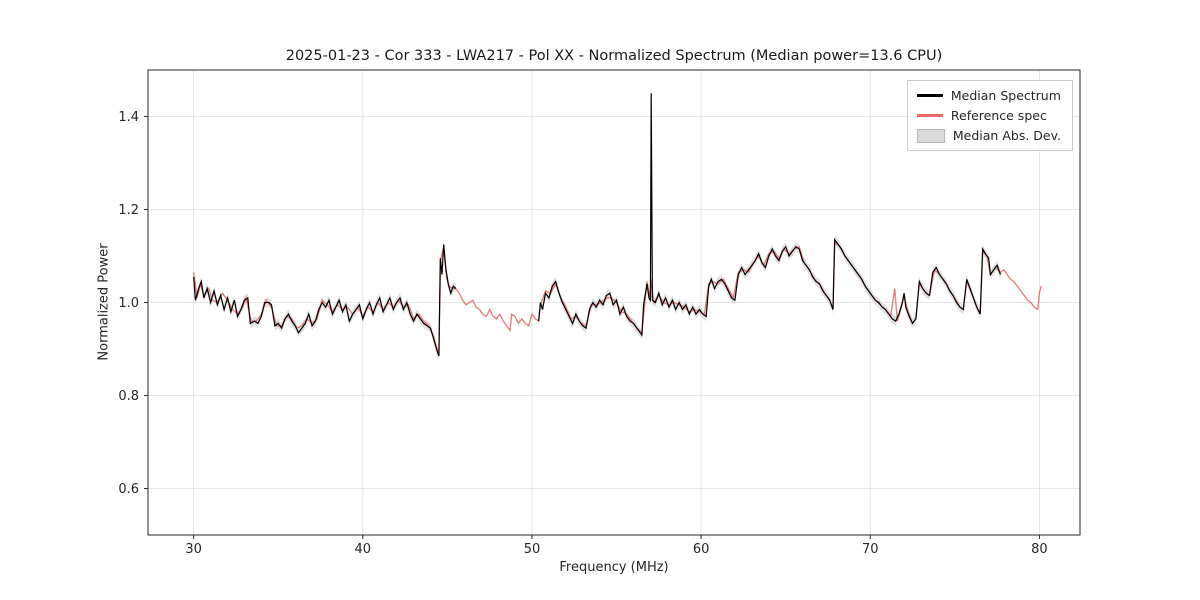 The height and width of the screenshot is (600, 1200). What do you see at coordinates (929, 95) in the screenshot?
I see `median-line-swatch` at bounding box center [929, 95].